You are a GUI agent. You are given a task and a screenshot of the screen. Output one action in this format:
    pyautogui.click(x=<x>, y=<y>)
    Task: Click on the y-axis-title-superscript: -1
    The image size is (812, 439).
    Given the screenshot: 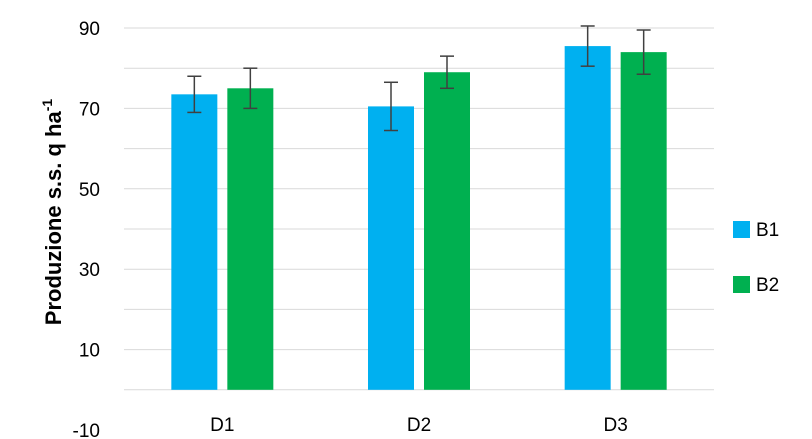 What is the action you would take?
    pyautogui.click(x=47, y=105)
    